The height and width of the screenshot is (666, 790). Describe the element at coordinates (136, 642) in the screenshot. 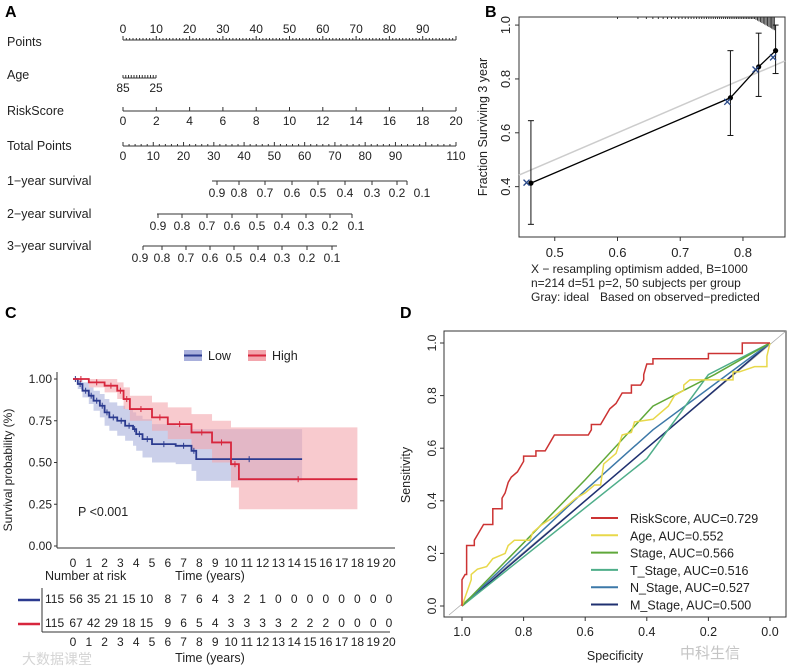

I see `risk-x-tick-label: 4` at that location.